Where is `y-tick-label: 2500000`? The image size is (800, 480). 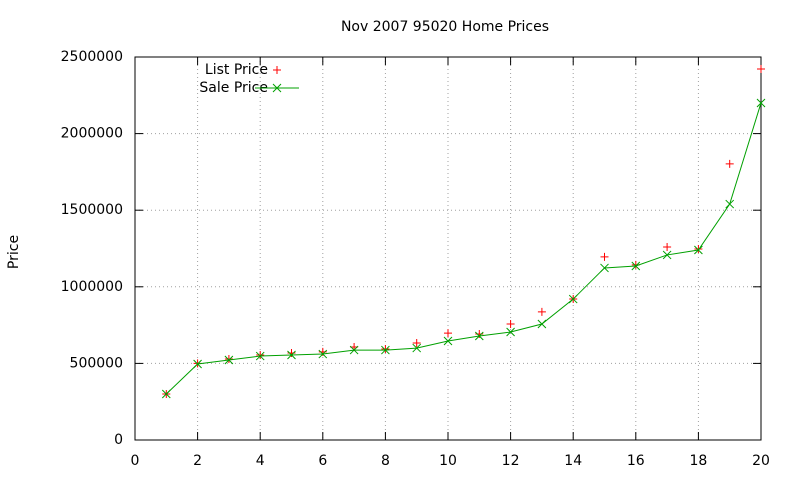 y-tick-label: 2500000 is located at coordinates (92, 57).